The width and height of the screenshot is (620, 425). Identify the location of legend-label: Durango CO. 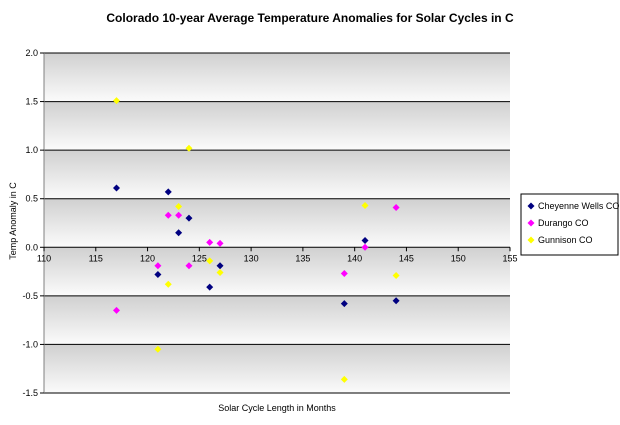
(563, 223).